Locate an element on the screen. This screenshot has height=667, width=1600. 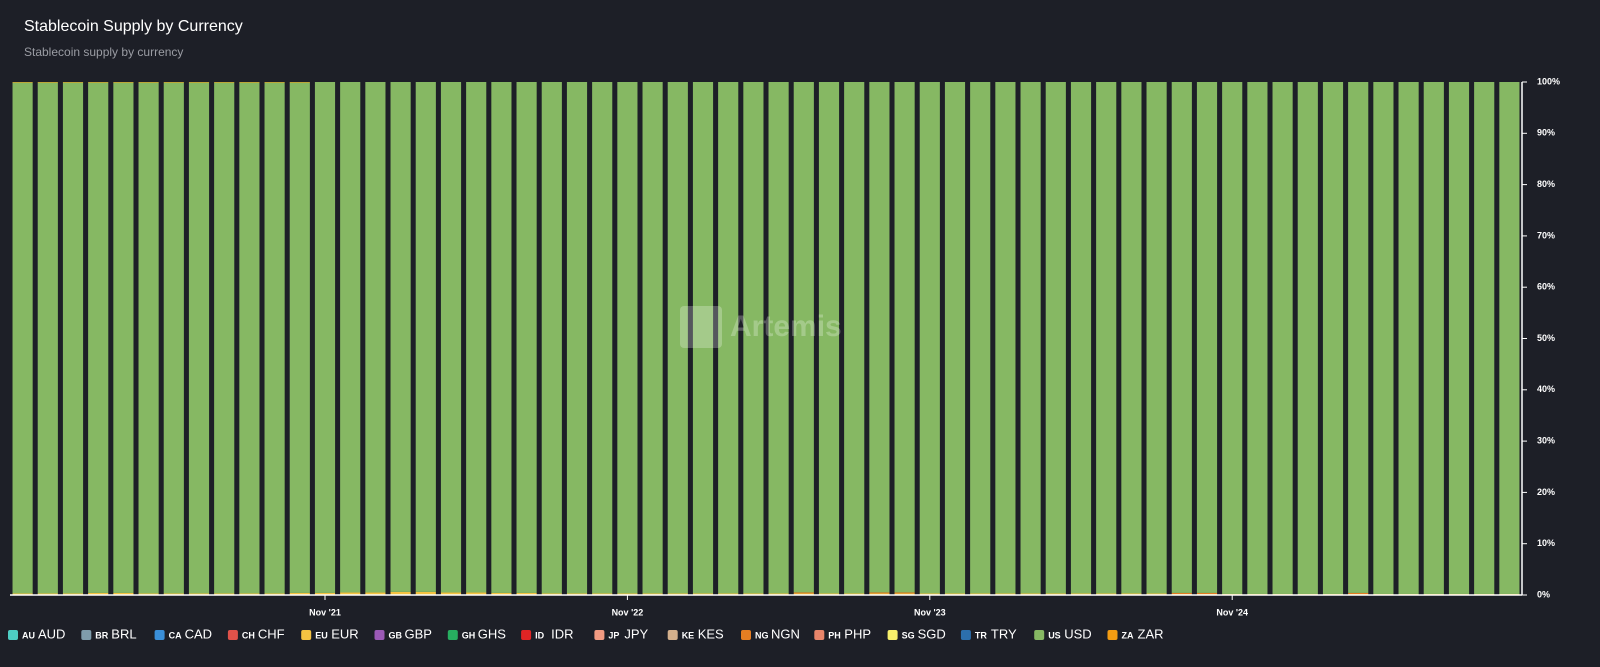
legend-label: GHS is located at coordinates (492, 633).